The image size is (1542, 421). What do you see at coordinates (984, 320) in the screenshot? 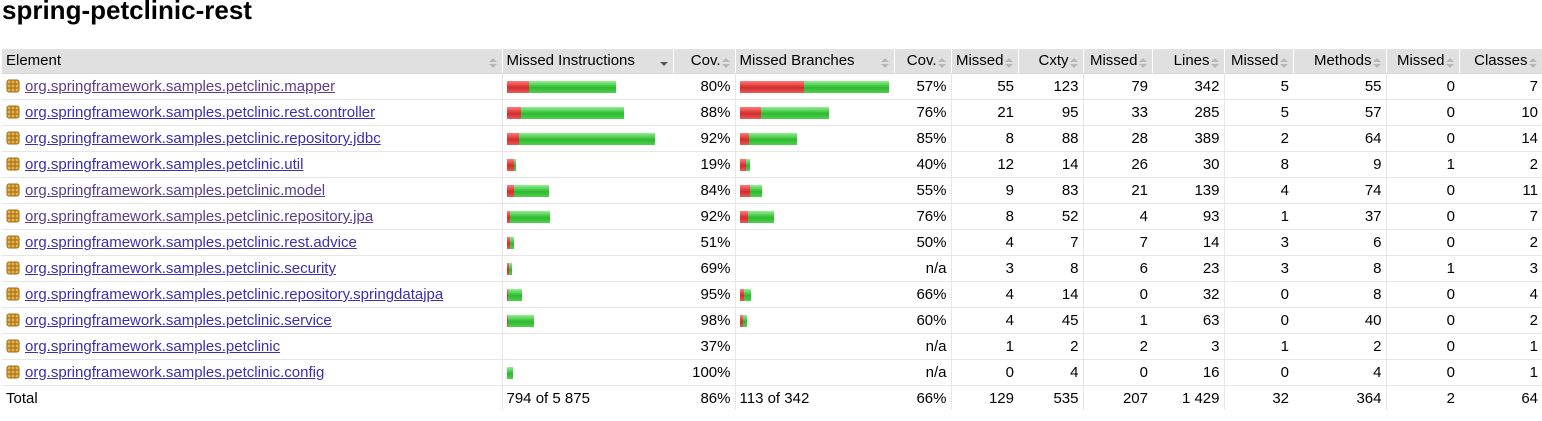
I see `missed-complexity: 4` at bounding box center [984, 320].